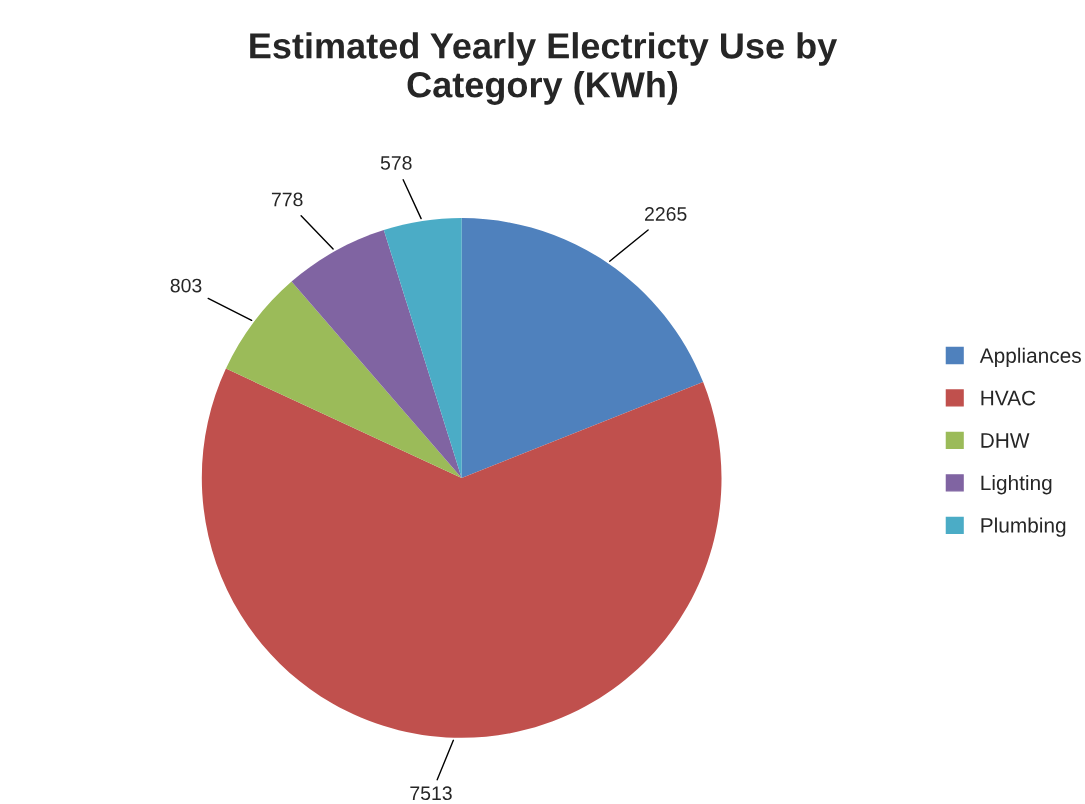 This screenshot has height=804, width=1085. I want to click on legend-label: Lighting, so click(1016, 484).